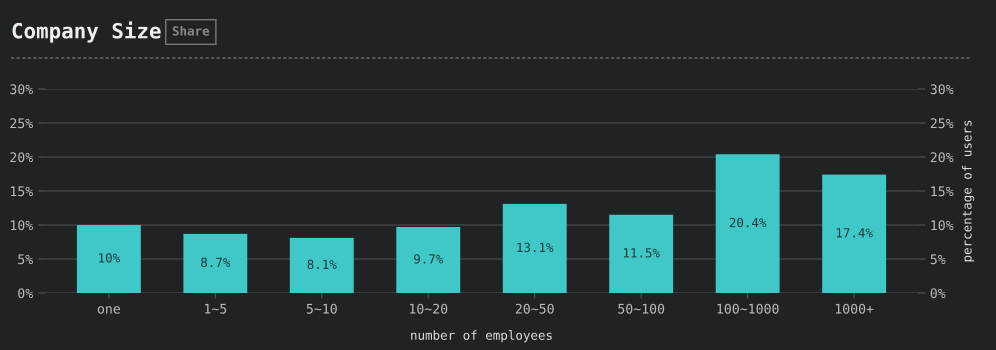  I want to click on text: Share, so click(191, 31).